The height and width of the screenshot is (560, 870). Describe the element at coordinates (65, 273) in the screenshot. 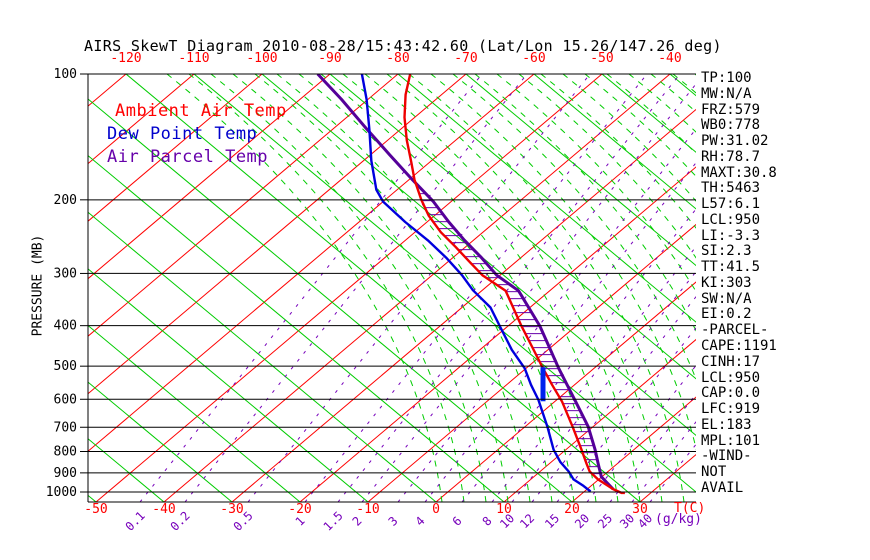

I see `pressure-tick-label: 300` at that location.